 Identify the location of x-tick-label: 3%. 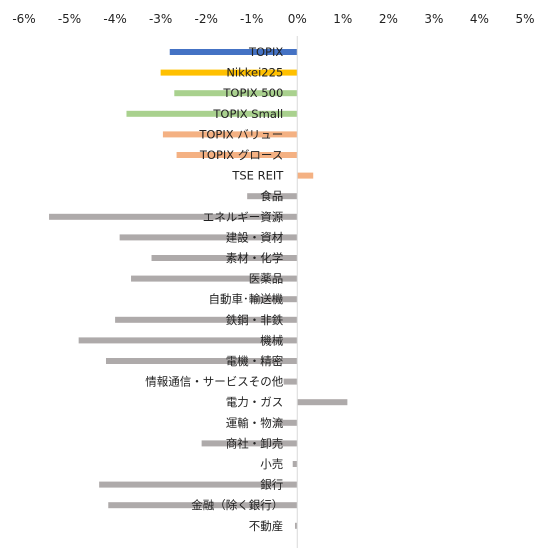
(433, 19).